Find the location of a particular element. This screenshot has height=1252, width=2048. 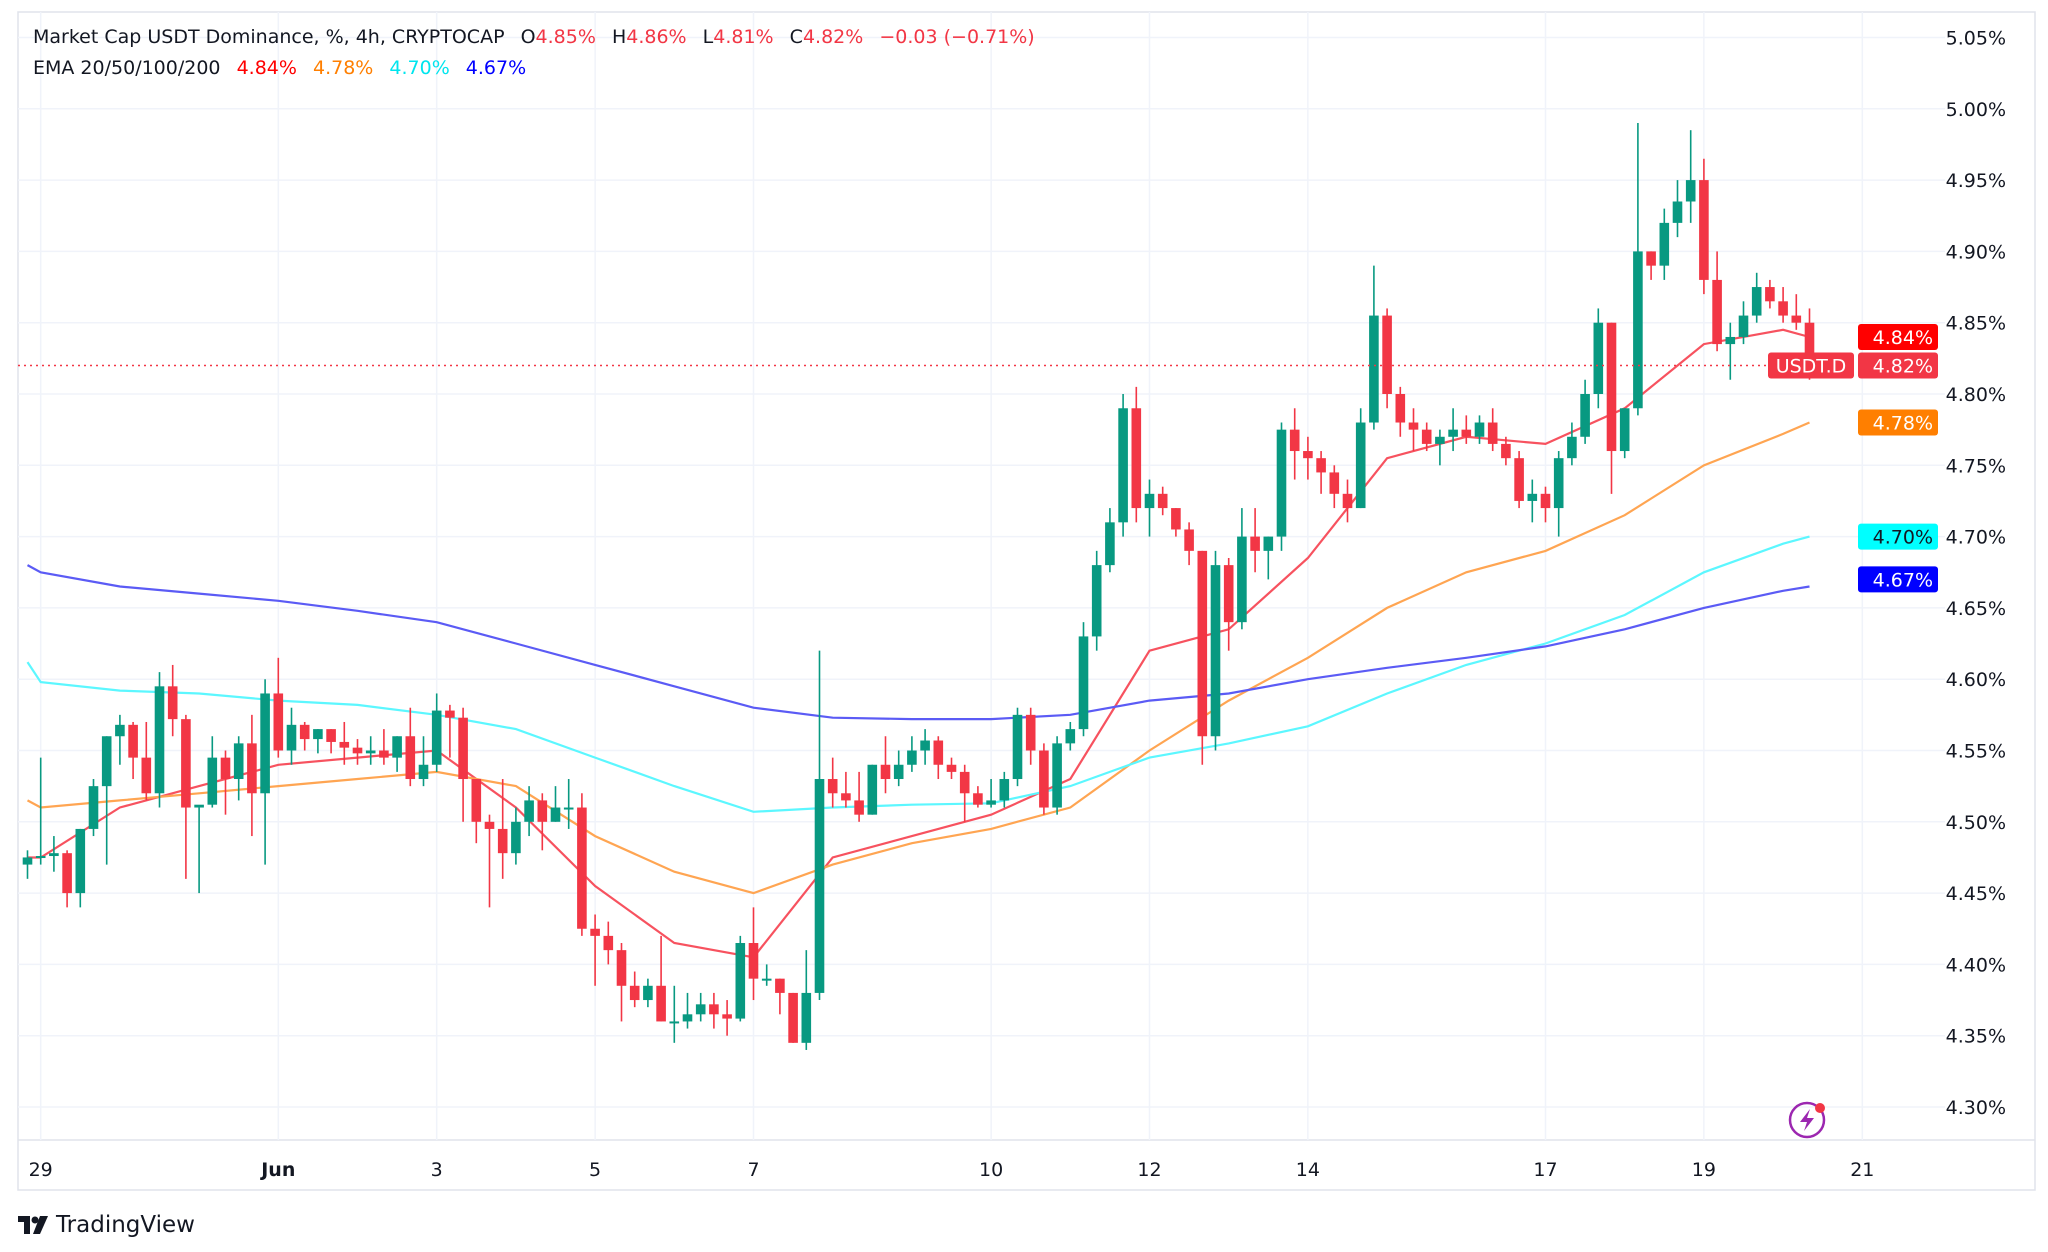

y-tick-label: 4.65% is located at coordinates (1976, 609).